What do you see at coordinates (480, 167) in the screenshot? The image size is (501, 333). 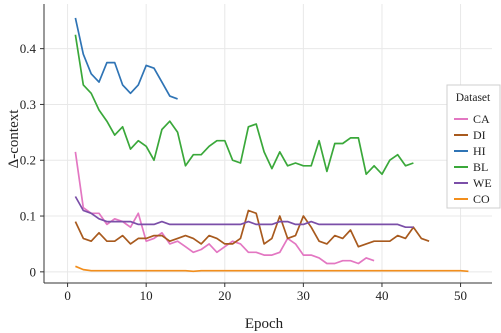 I see `legend-label-bl: BL` at bounding box center [480, 167].